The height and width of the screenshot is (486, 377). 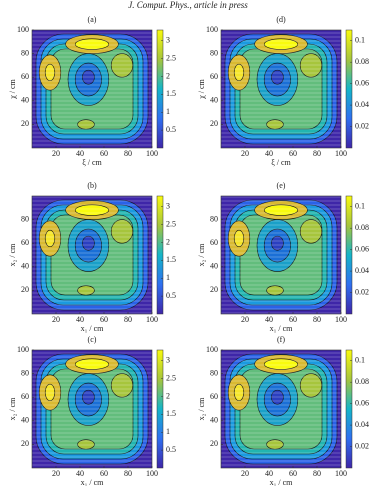 I want to click on panel-label: (d), so click(x=281, y=19).